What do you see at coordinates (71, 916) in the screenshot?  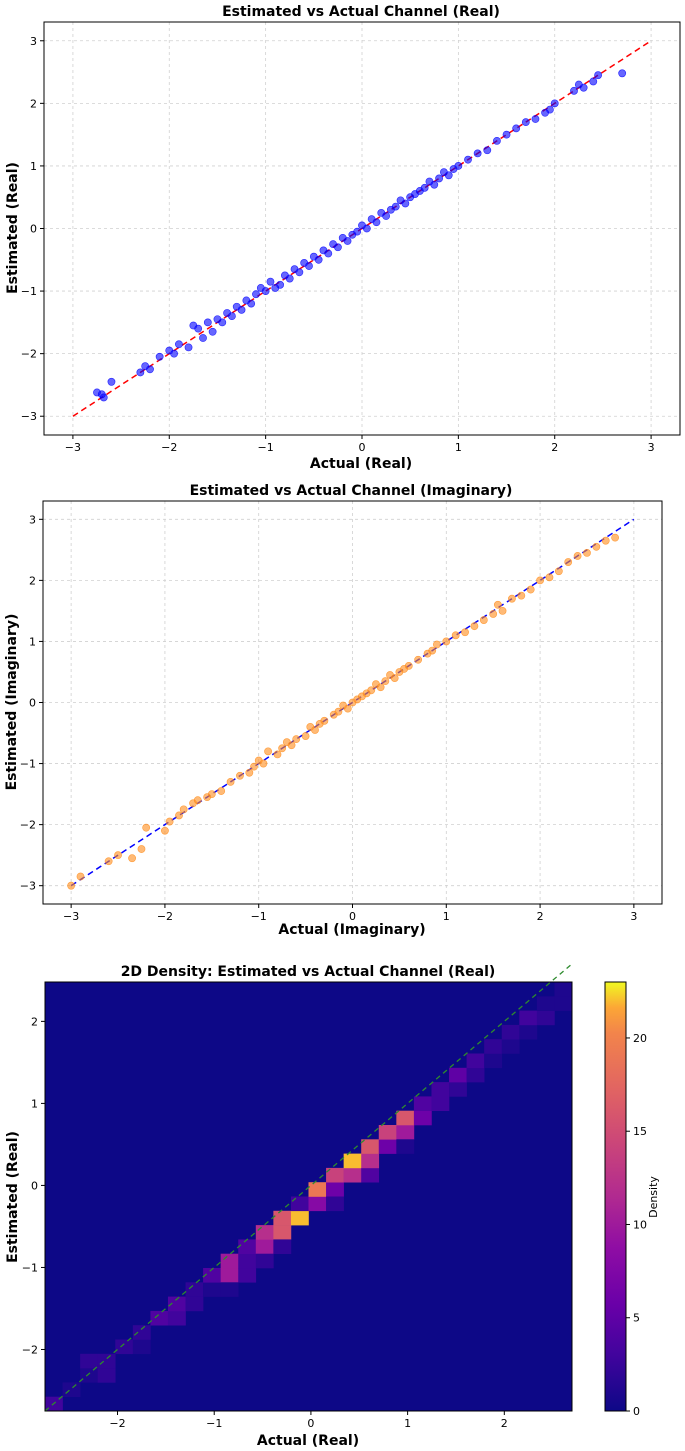 I see `x-tick-label: −3` at bounding box center [71, 916].